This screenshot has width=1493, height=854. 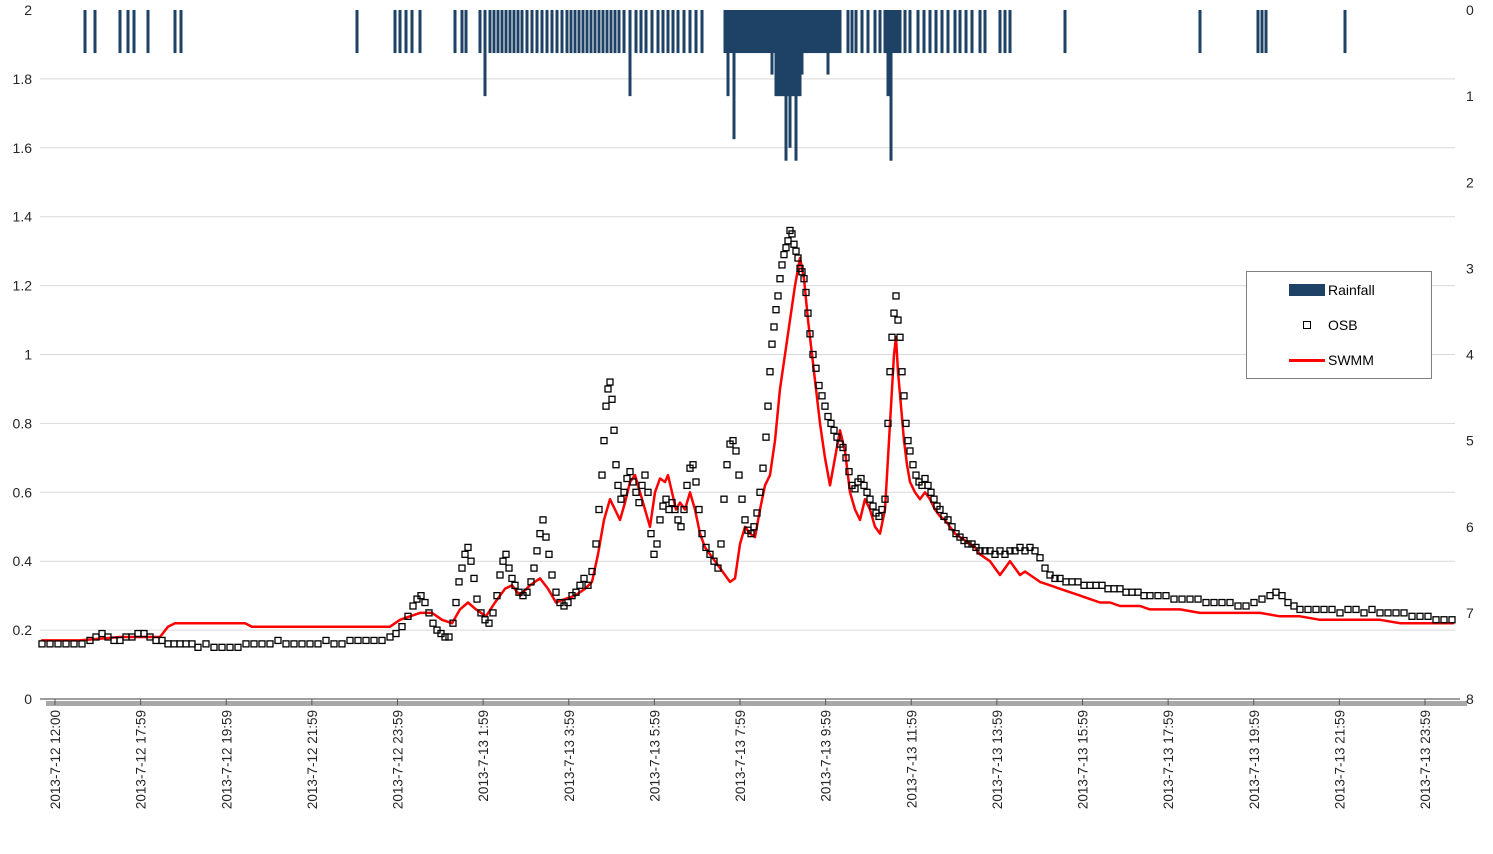 I want to click on x-axis-tick-label: 2013-7-12 19:59, so click(x=226, y=759).